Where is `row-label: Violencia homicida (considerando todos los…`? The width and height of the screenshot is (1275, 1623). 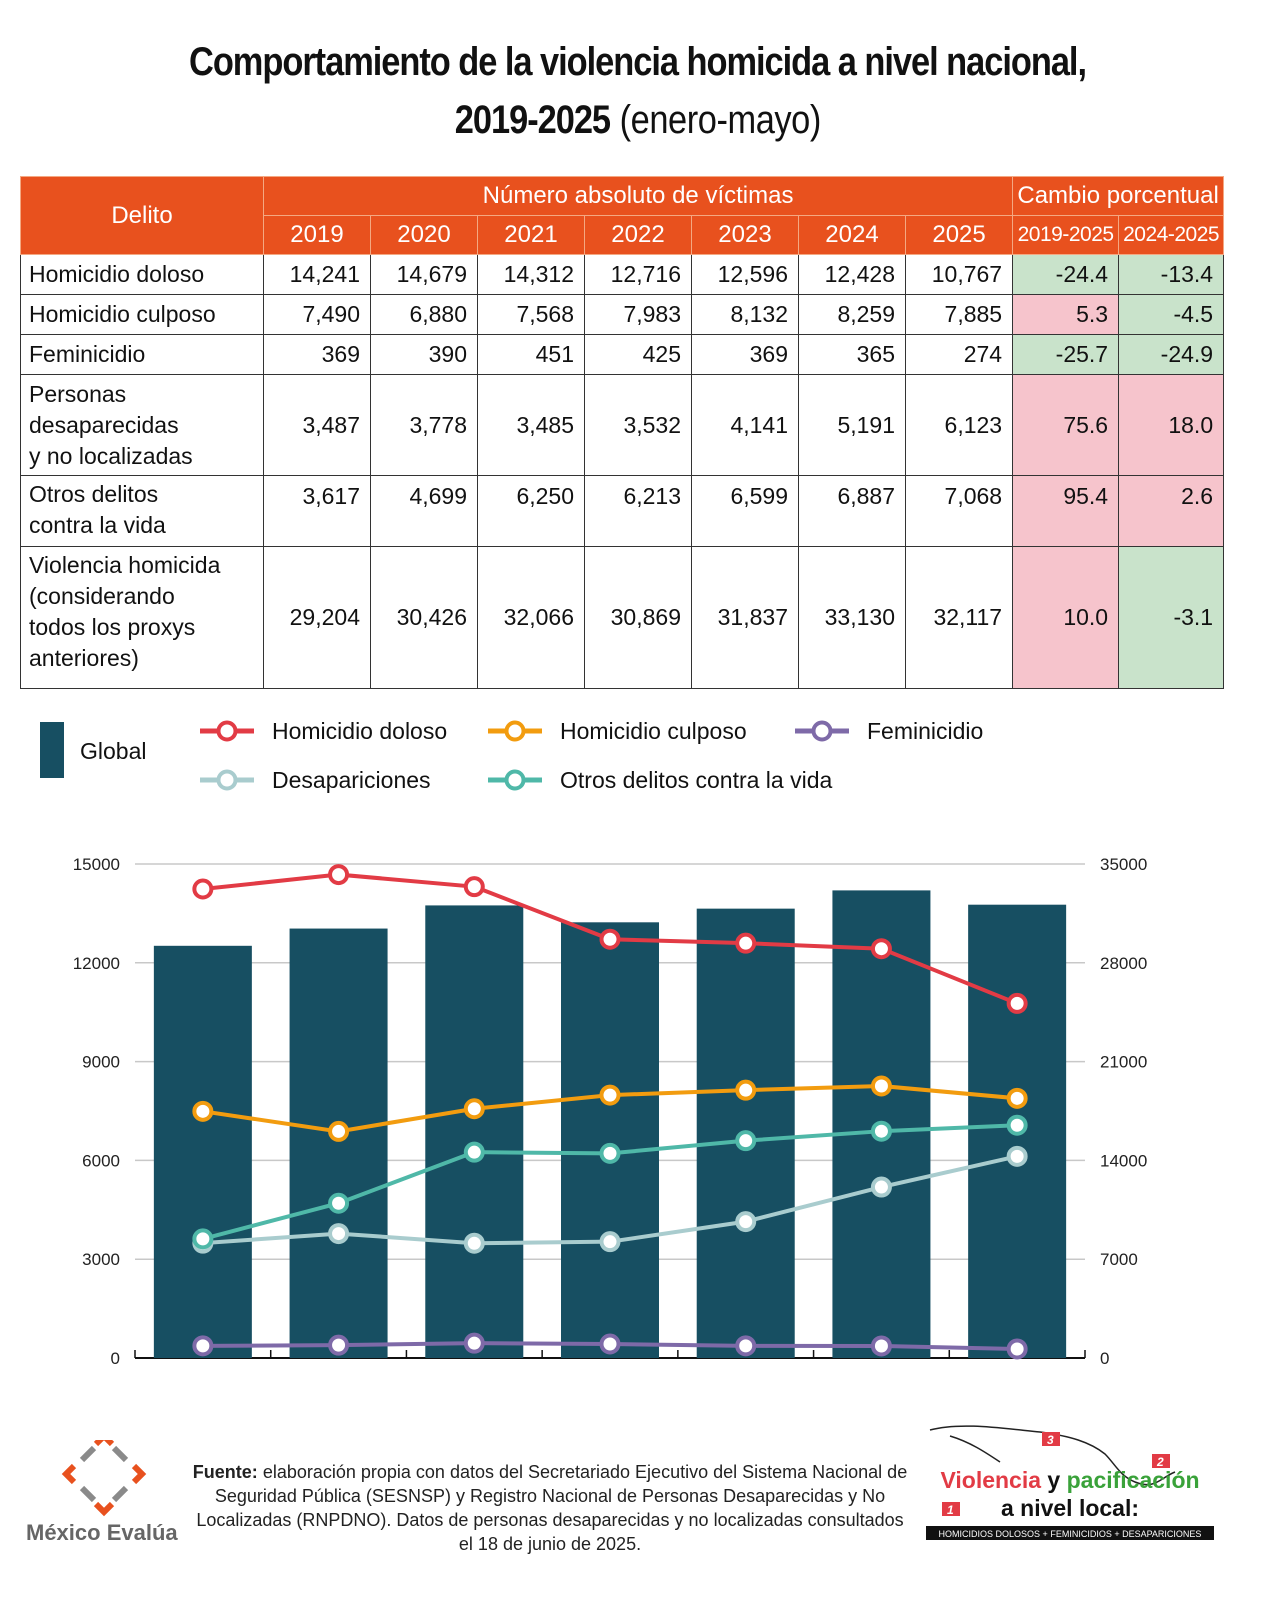 row-label: Violencia homicida (considerando todos los… is located at coordinates (142, 617).